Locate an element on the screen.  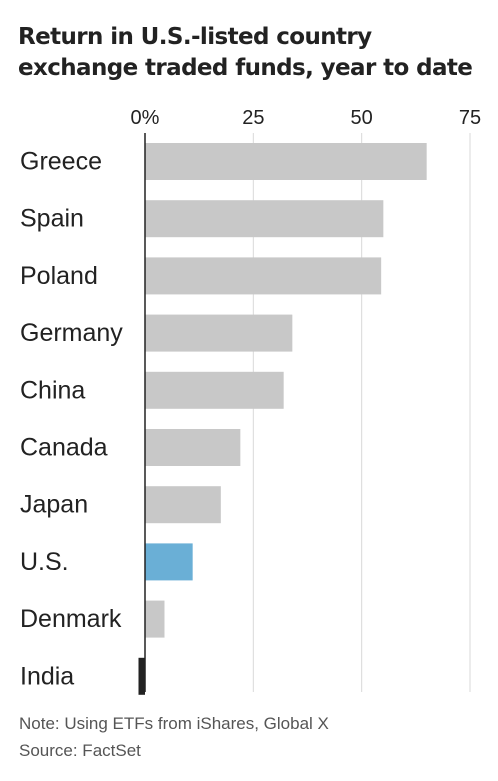
category-label: China is located at coordinates (52, 390).